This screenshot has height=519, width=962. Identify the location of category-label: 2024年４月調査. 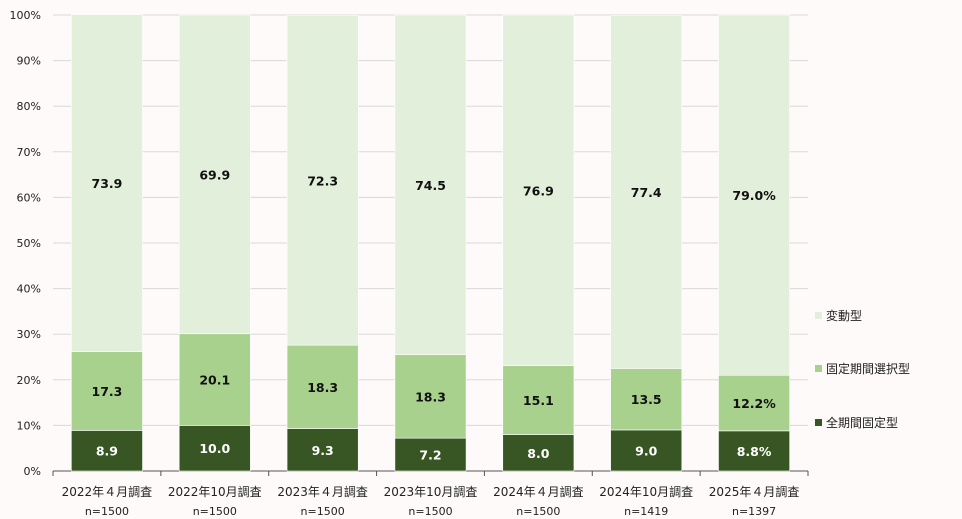
(538, 492).